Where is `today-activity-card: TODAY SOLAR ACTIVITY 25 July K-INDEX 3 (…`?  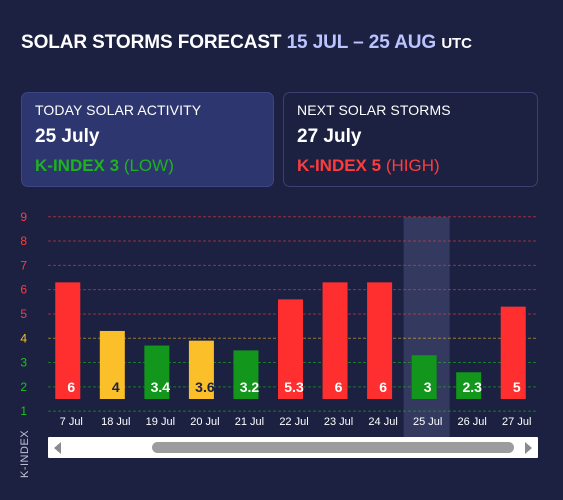 today-activity-card: TODAY SOLAR ACTIVITY 25 July K-INDEX 3 (… is located at coordinates (147, 139).